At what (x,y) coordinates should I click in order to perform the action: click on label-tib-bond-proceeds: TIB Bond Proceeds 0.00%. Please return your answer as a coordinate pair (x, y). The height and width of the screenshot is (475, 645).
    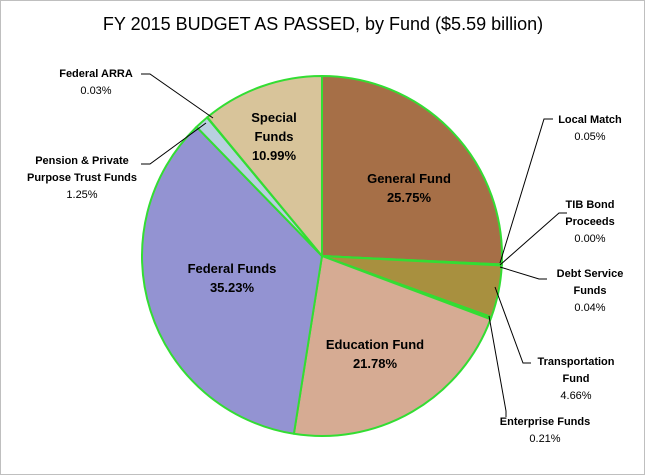
    Looking at the image, I should click on (590, 222).